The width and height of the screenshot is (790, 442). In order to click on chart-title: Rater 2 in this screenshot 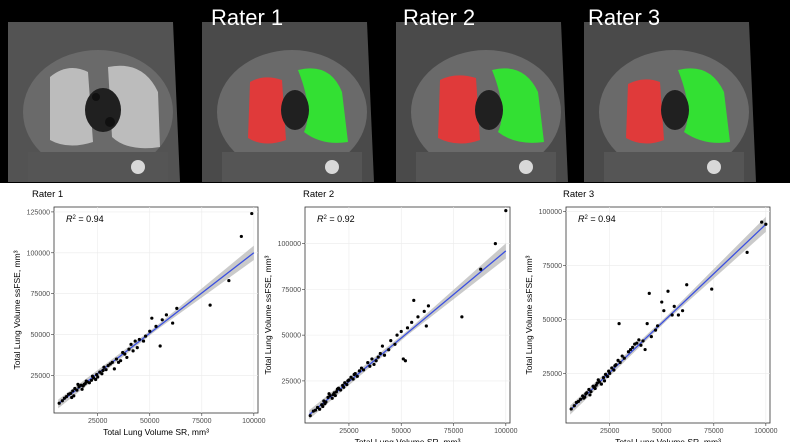, I will do `click(318, 194)`.